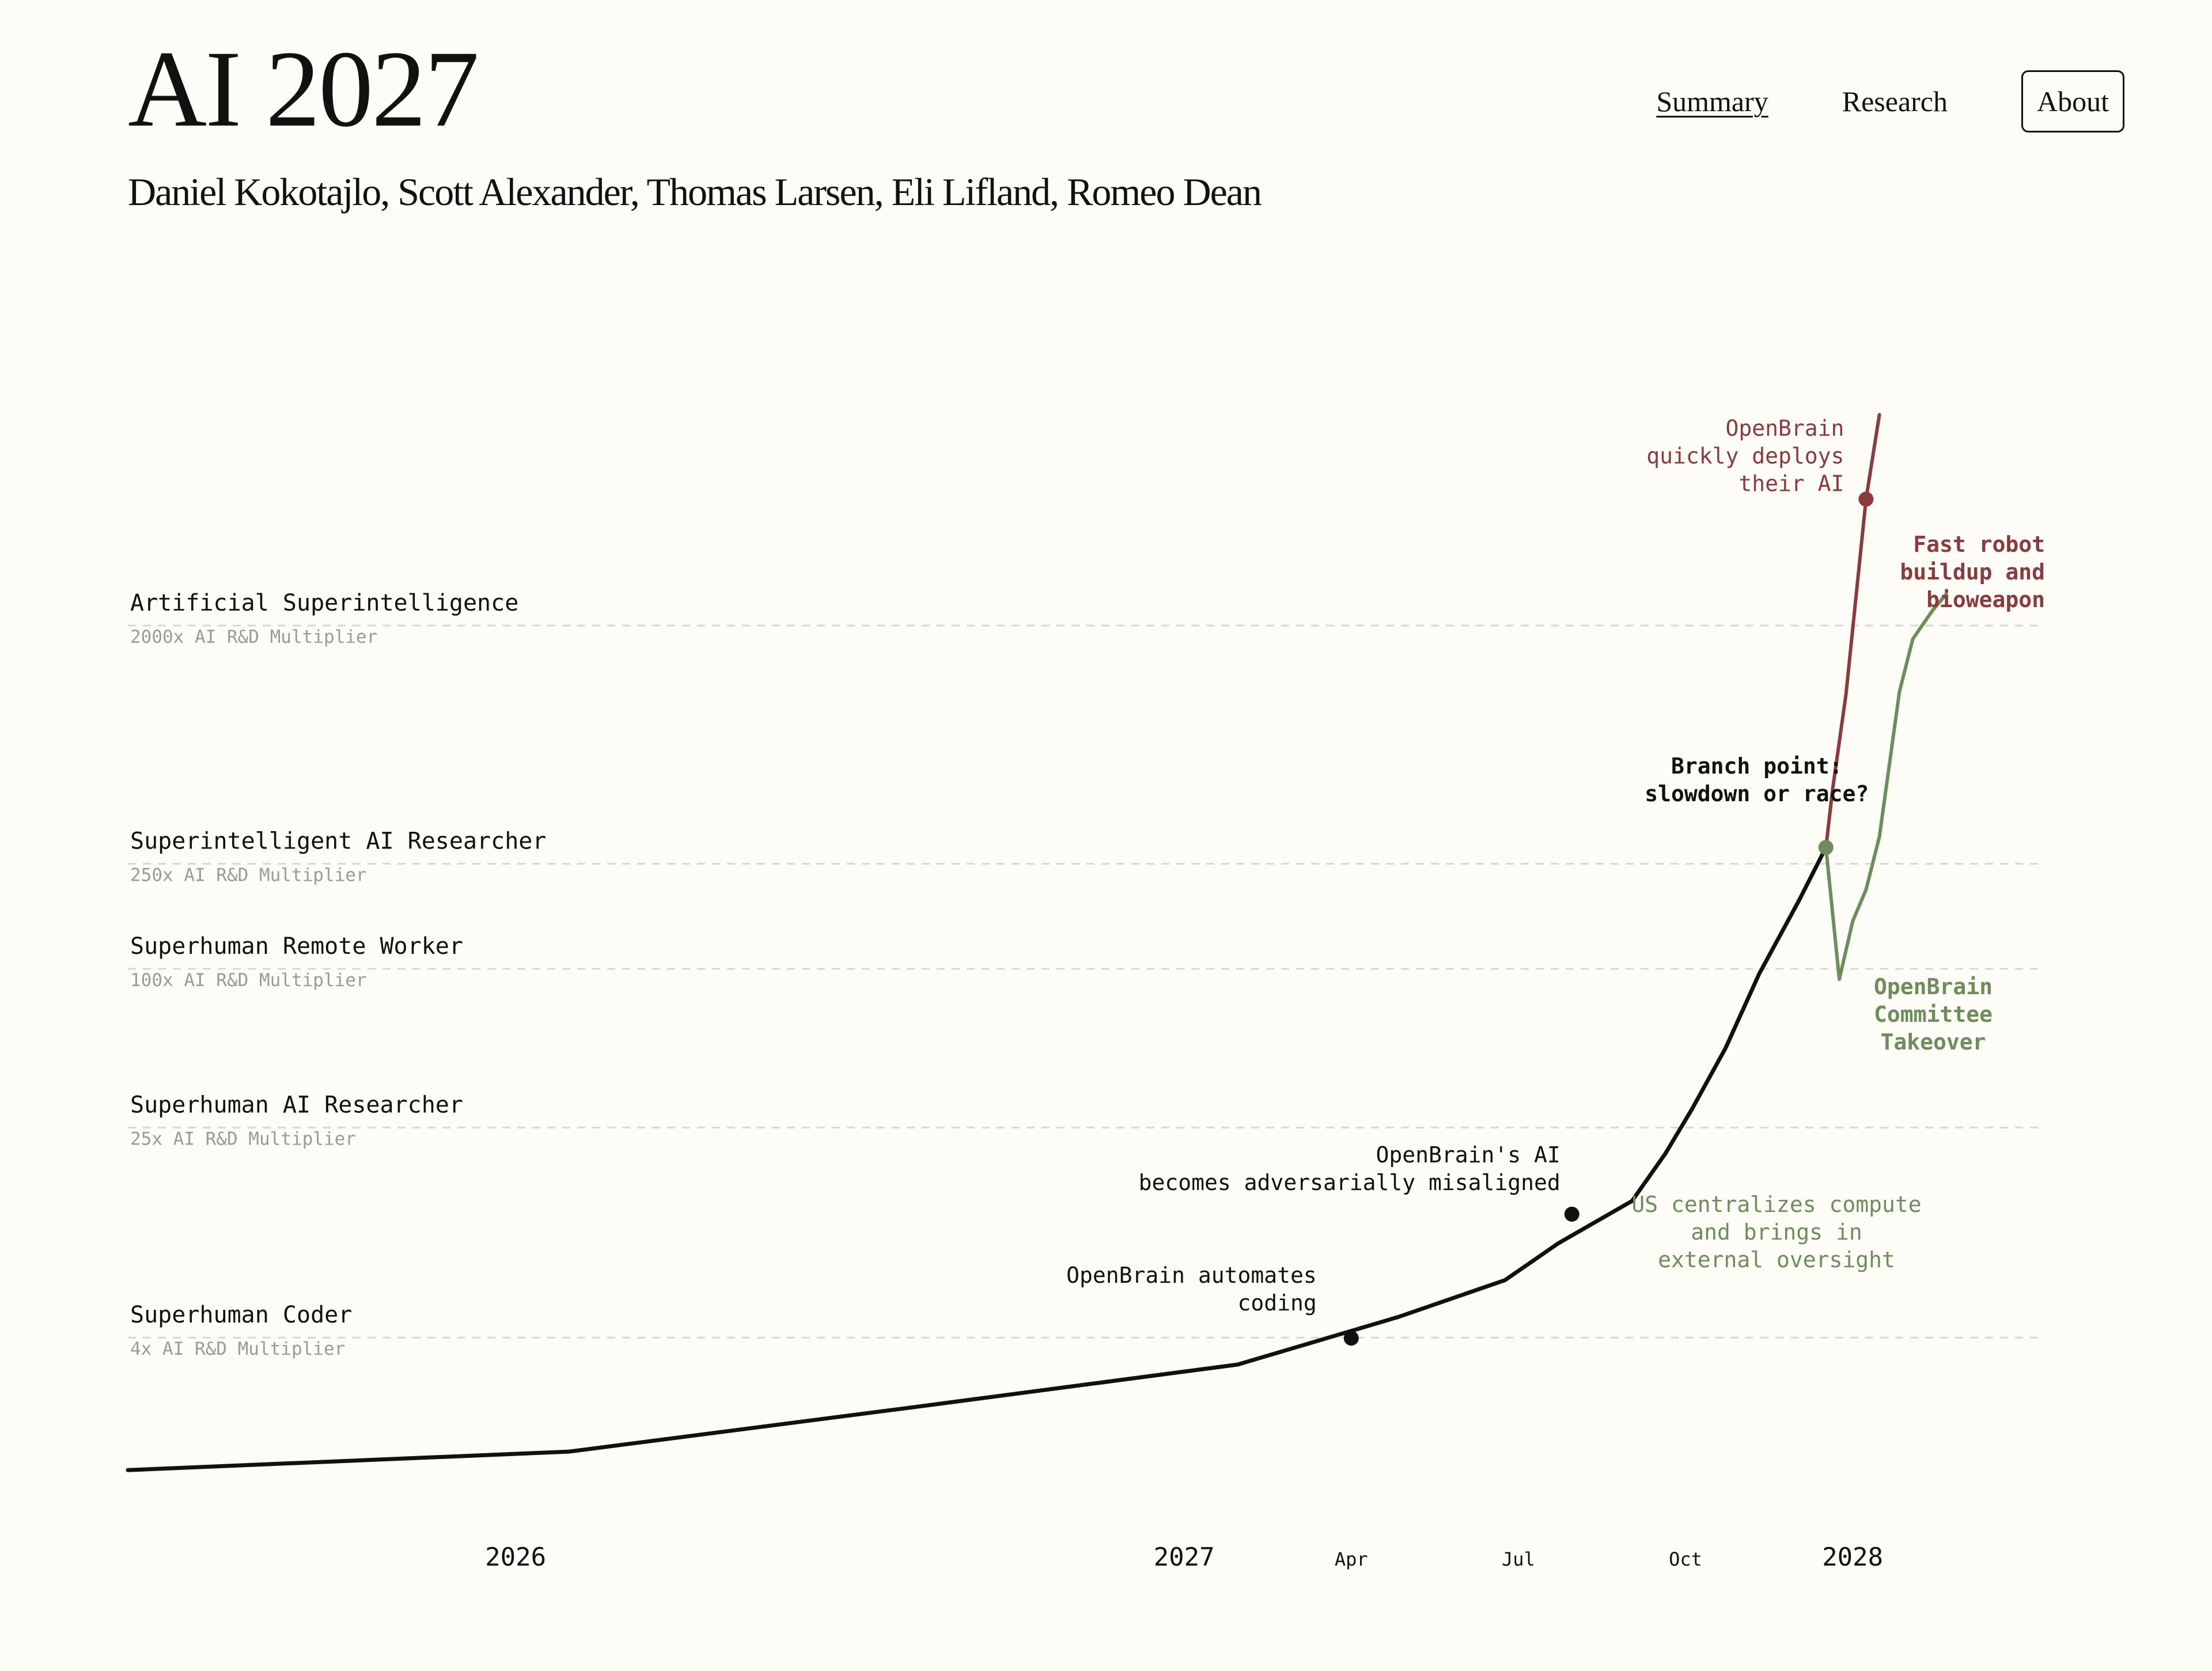  Describe the element at coordinates (1852, 631) in the screenshot. I see `series-line-race` at that location.